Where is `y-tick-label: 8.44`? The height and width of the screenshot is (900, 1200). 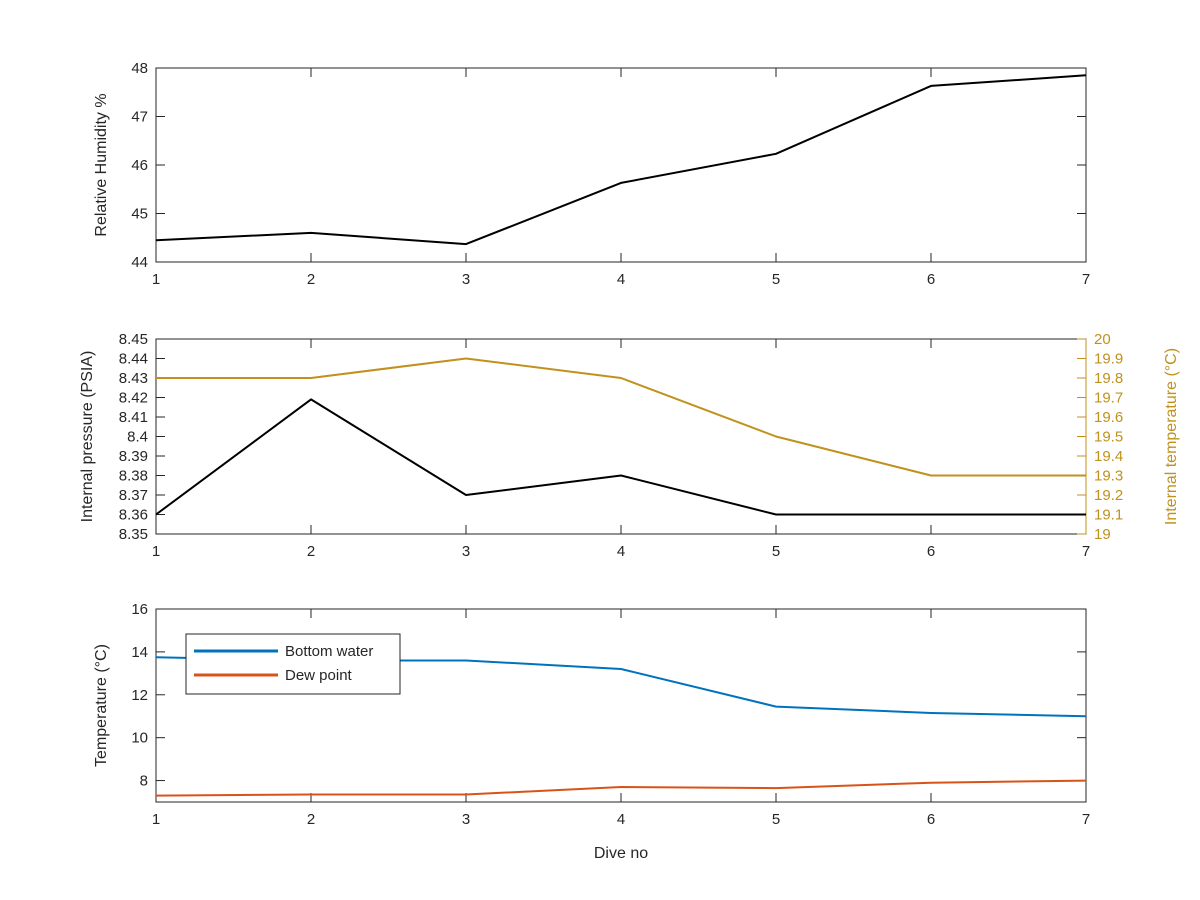 y-tick-label: 8.44 is located at coordinates (133, 359).